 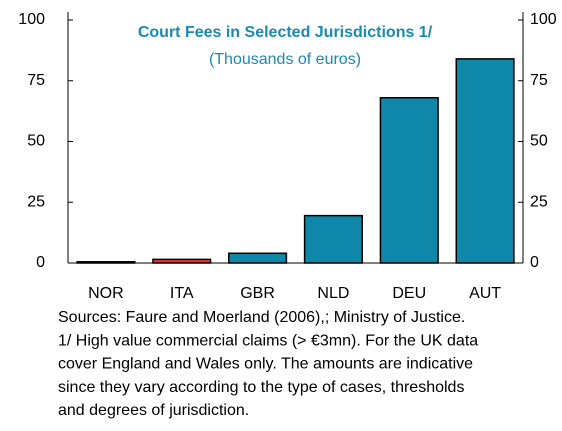 I want to click on y2-tick-label: 25, so click(x=539, y=201).